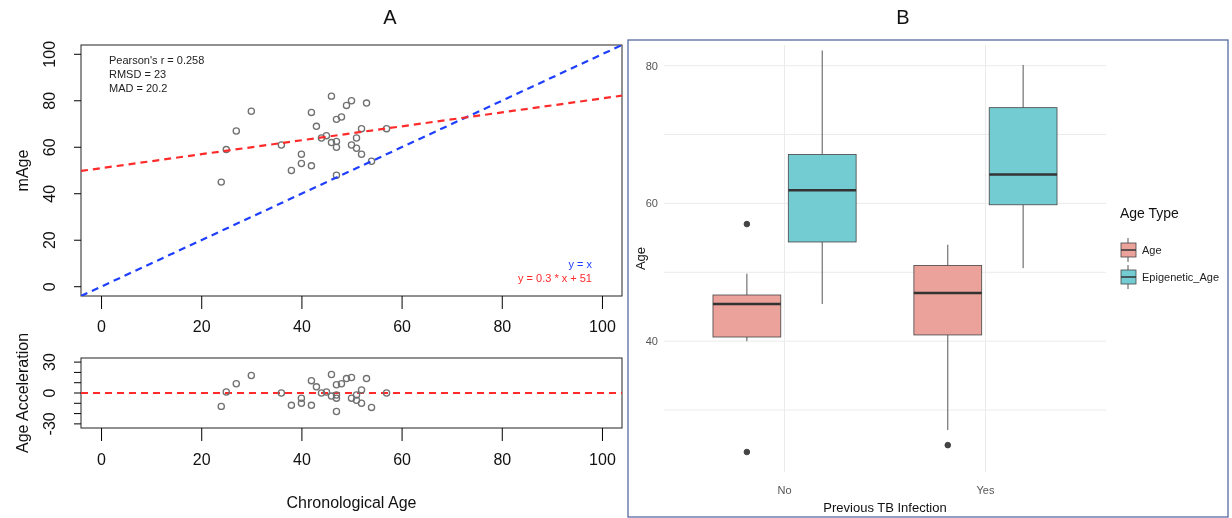 This screenshot has width=1232, height=518. I want to click on y-tick-label: -30, so click(49, 424).